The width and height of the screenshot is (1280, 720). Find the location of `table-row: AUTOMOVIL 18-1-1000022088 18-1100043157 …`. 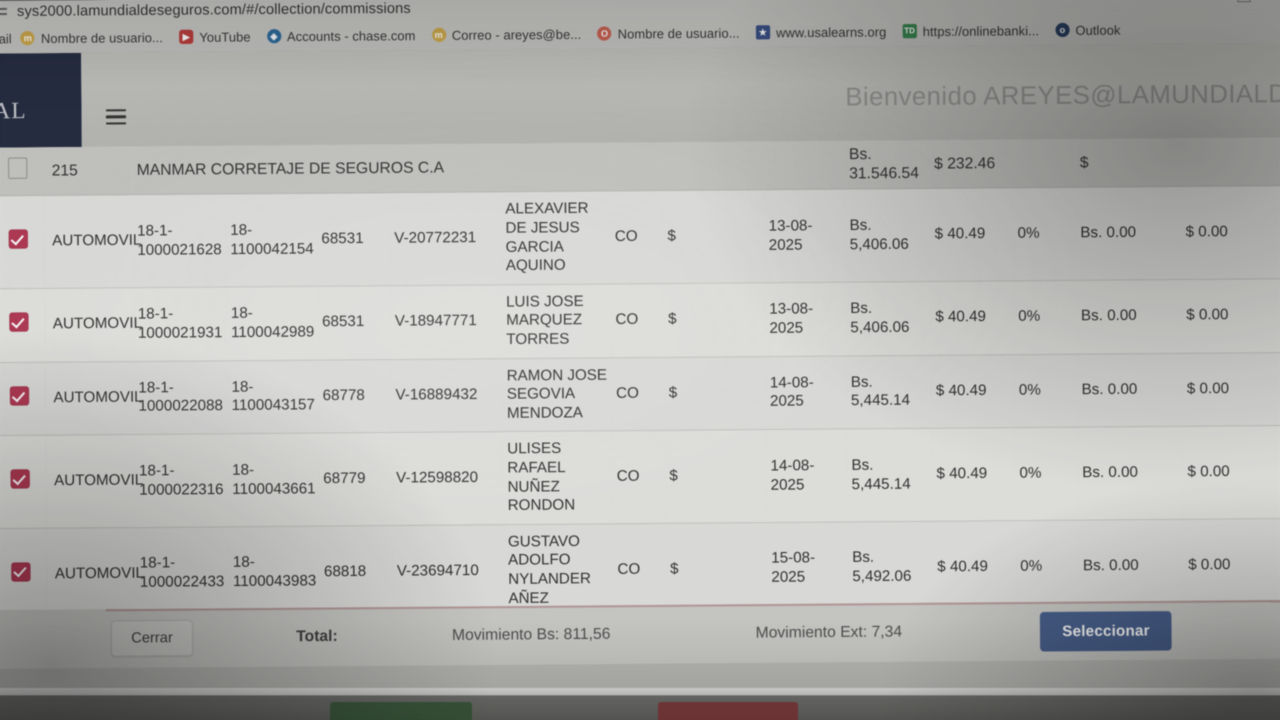

table-row: AUTOMOVIL 18-1-1000022088 18-1100043157 … is located at coordinates (640, 394).